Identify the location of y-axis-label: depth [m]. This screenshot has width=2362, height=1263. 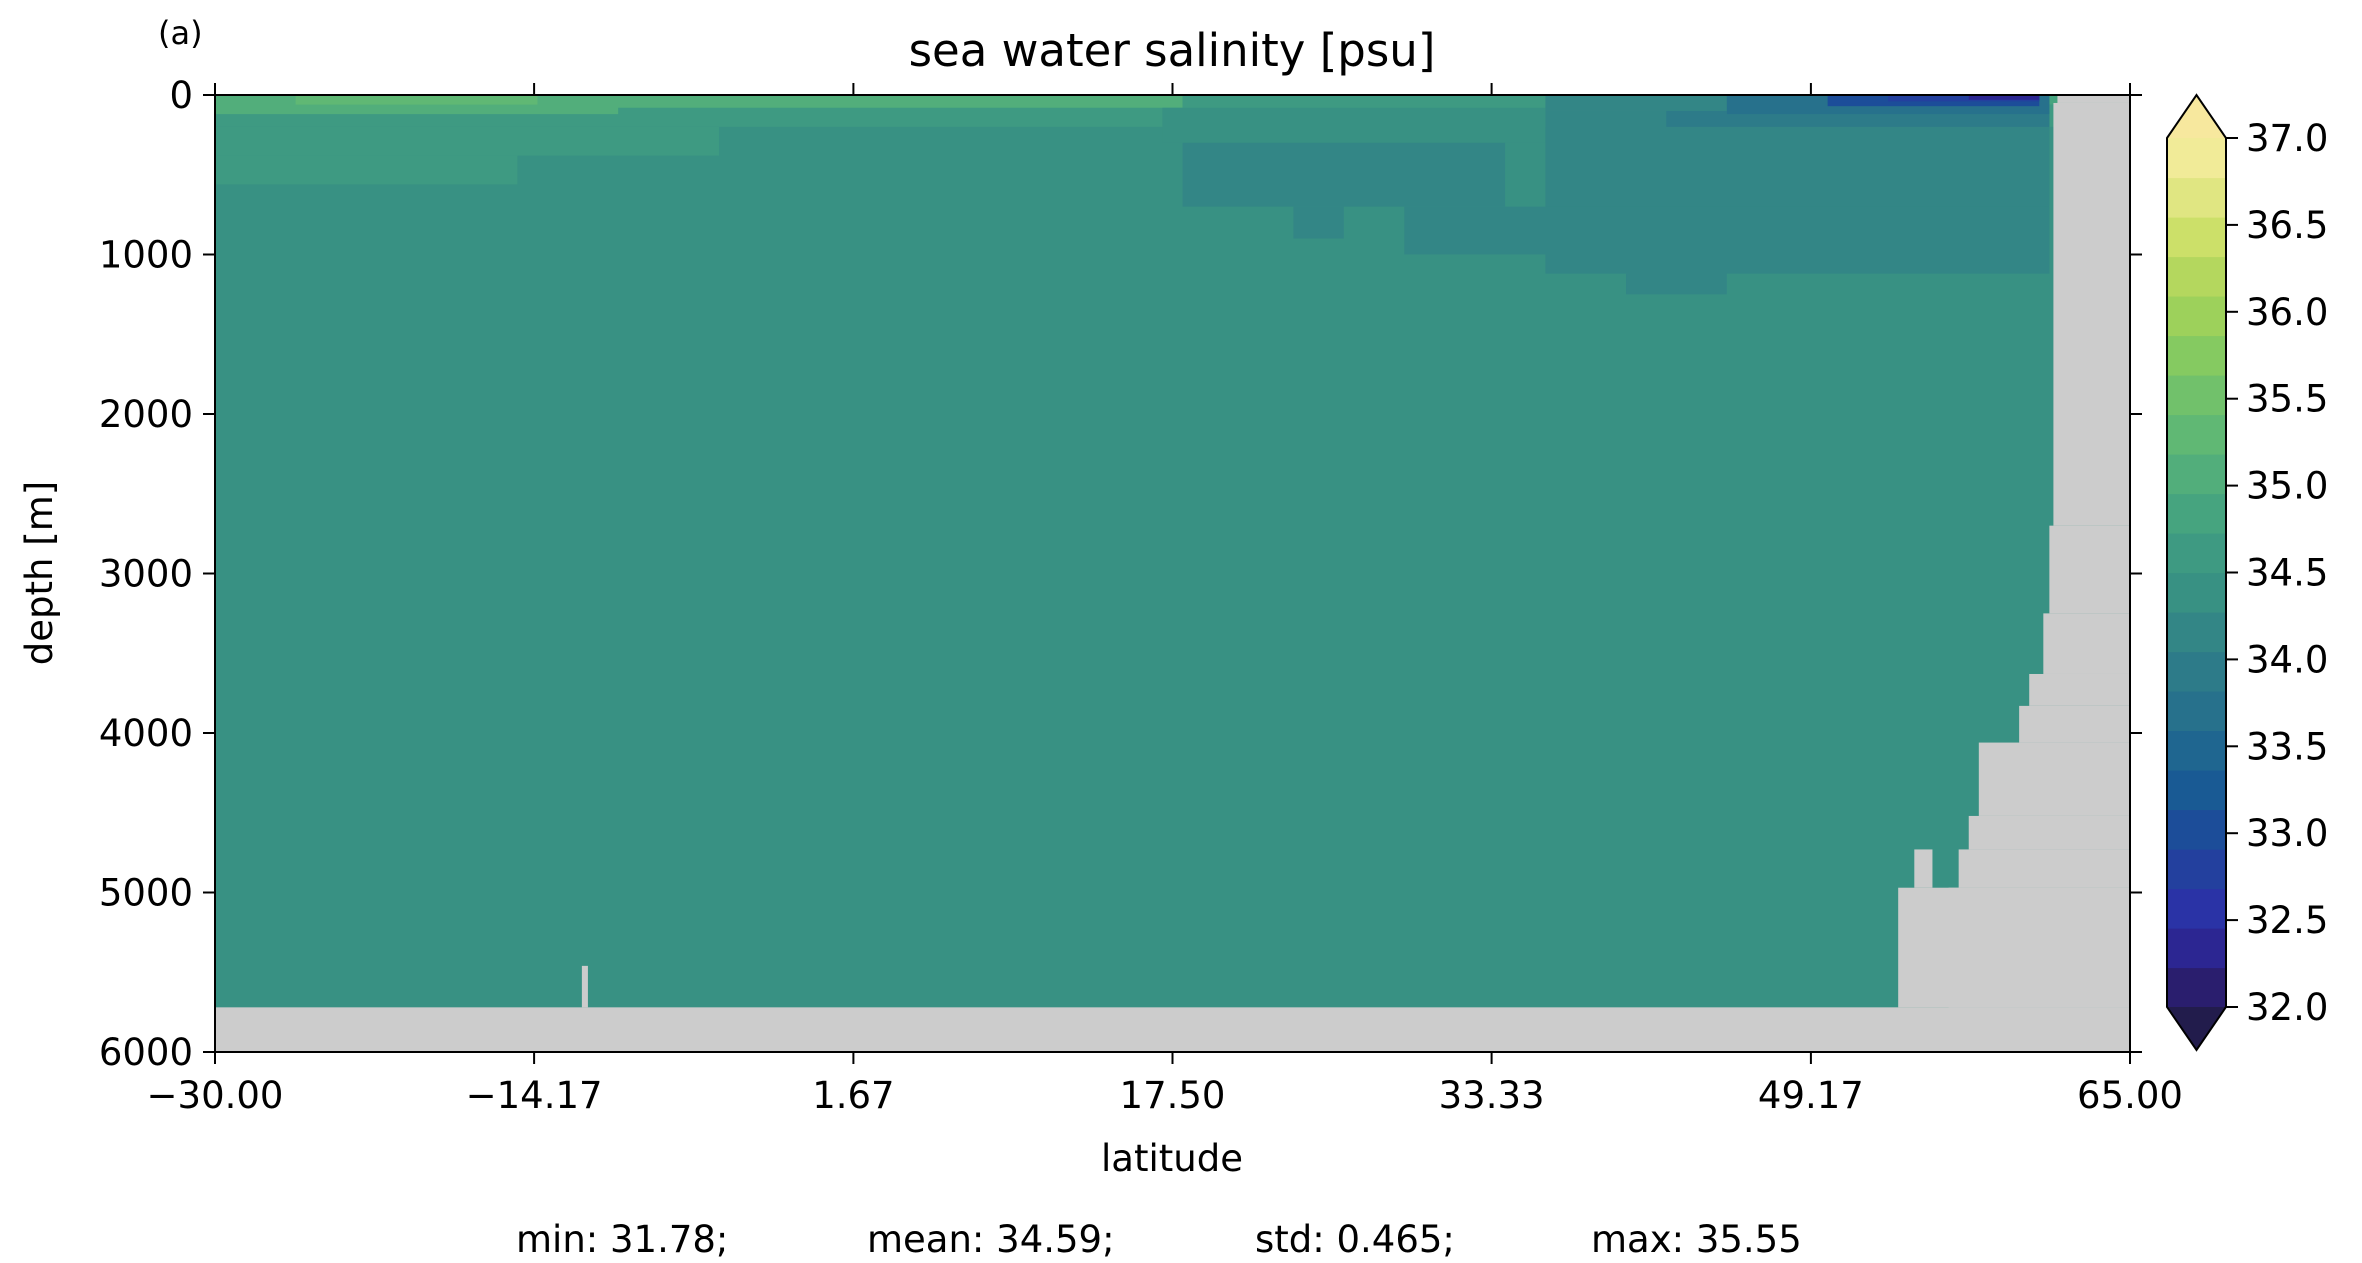
(39, 573).